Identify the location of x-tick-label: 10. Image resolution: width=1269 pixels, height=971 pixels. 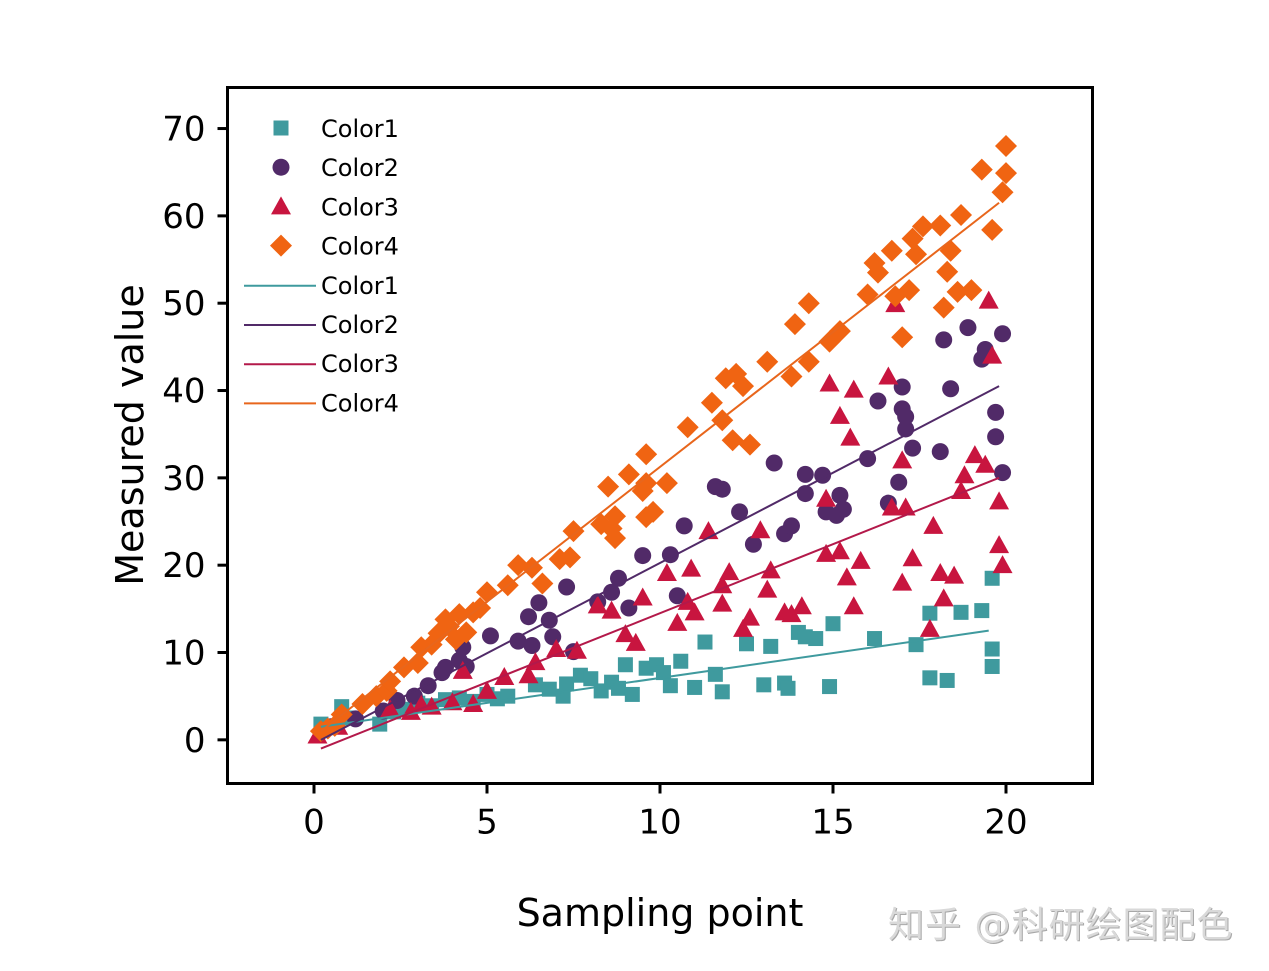
(659, 823).